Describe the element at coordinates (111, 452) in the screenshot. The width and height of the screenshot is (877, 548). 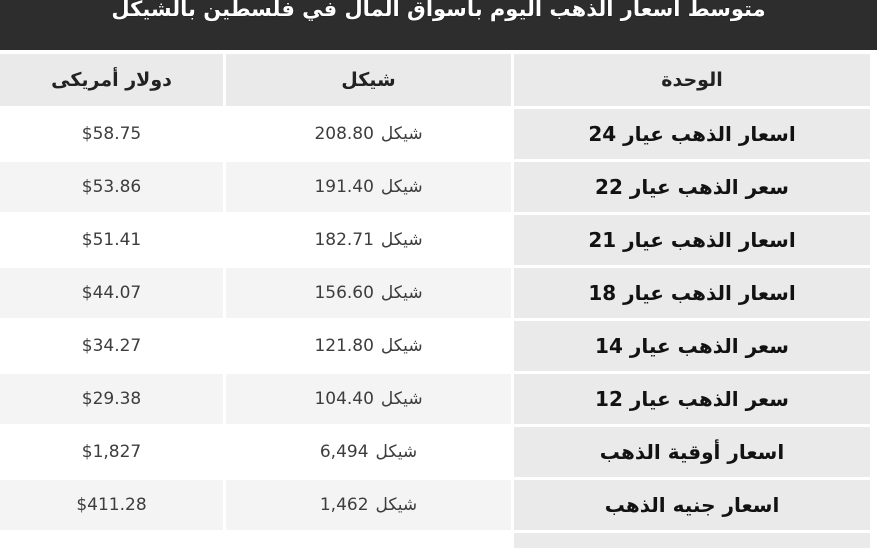
I see `dollar-value: $1,827` at that location.